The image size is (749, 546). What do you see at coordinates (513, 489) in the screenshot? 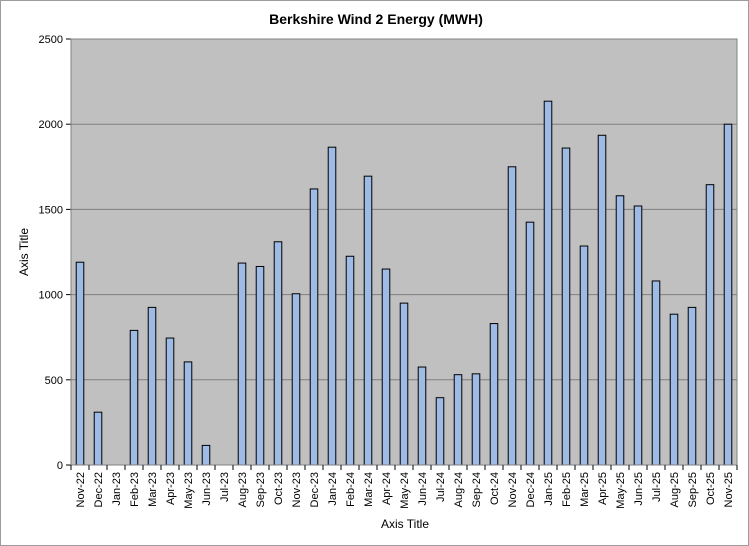
I see `x-tick-label: Nov-24` at bounding box center [513, 489].